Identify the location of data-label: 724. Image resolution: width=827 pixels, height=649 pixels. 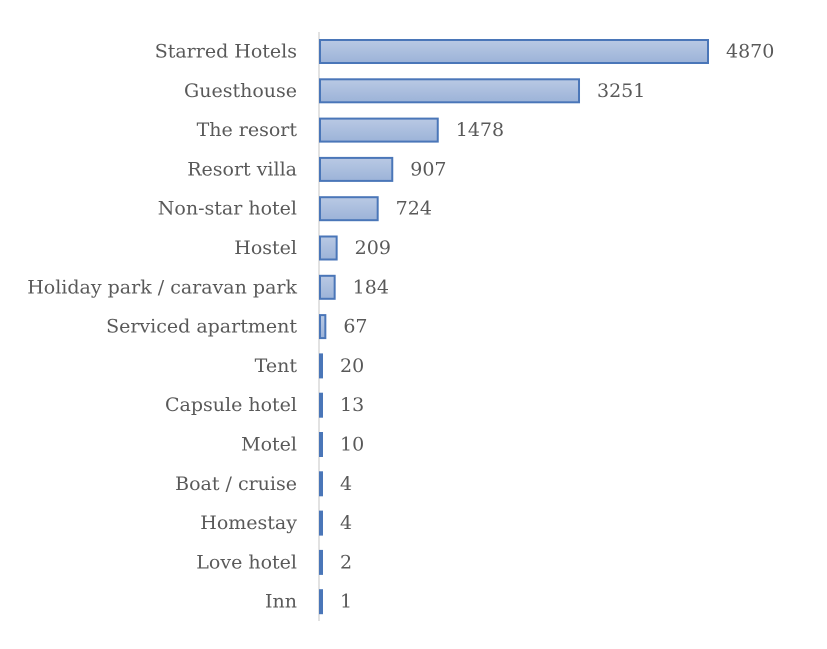
(414, 209).